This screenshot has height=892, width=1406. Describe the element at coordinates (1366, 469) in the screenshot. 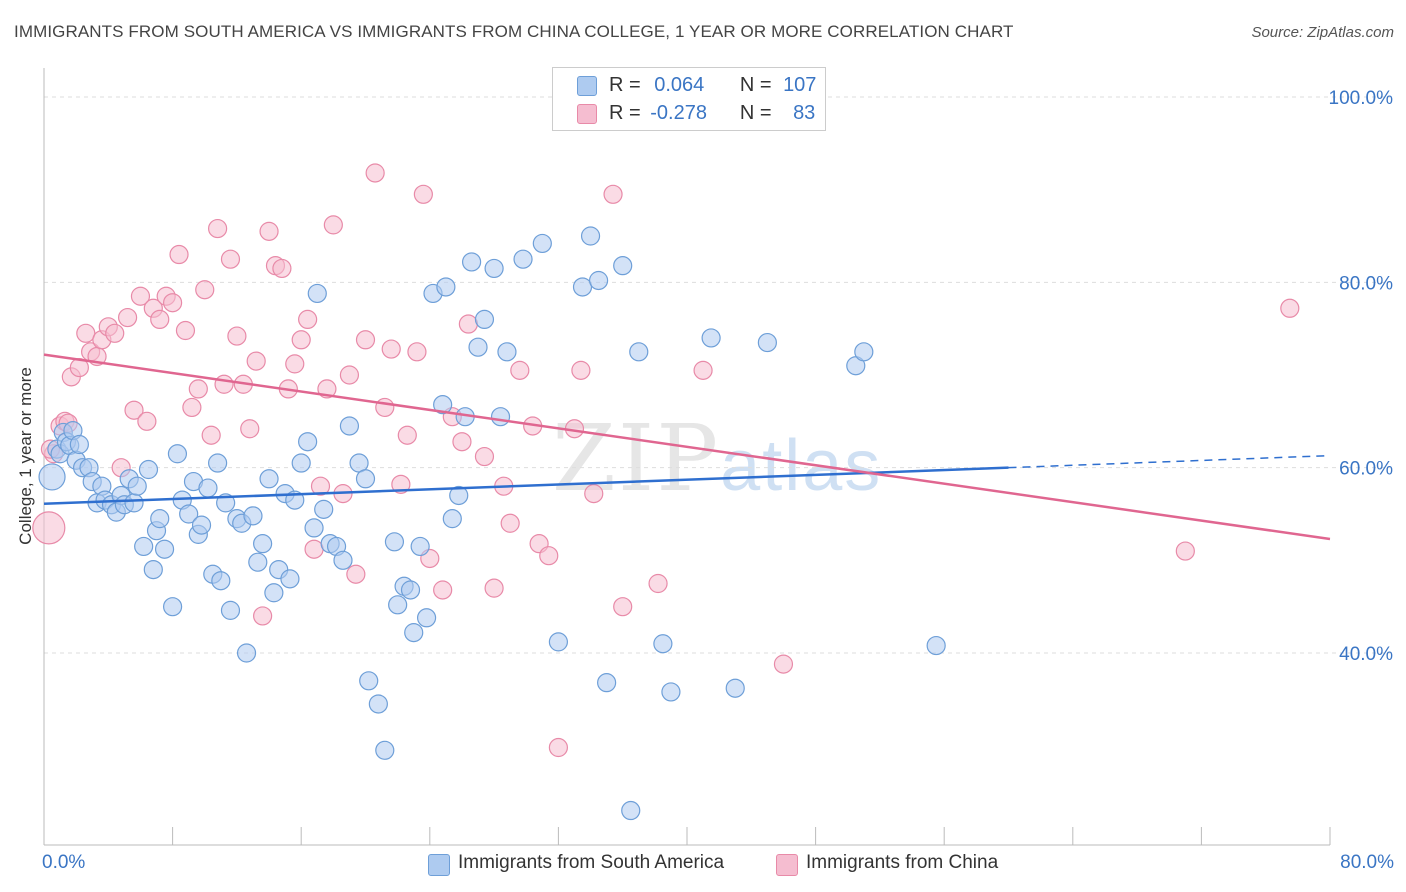

I see `y-tick-label: 60.0%` at that location.